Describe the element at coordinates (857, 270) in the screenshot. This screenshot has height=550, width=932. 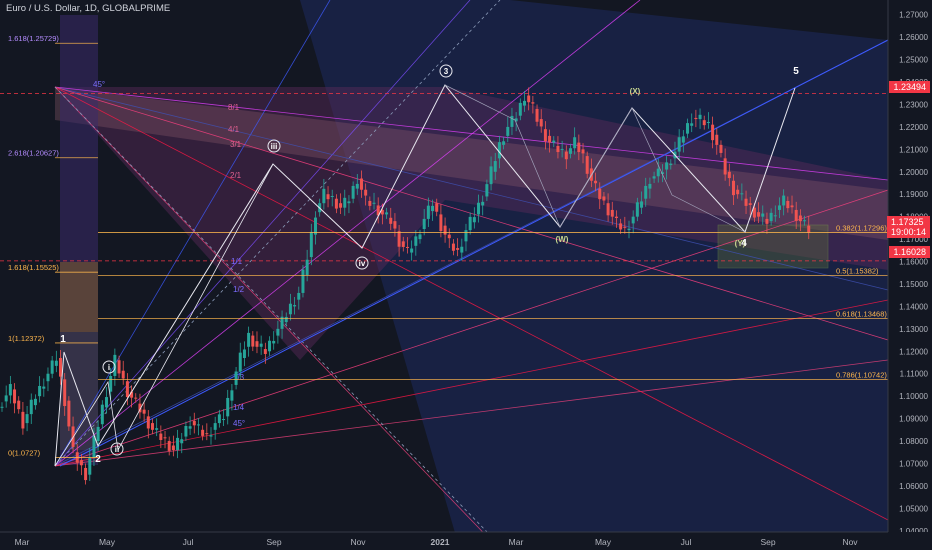
I see `fib-label: 0.5(1.15382)` at that location.